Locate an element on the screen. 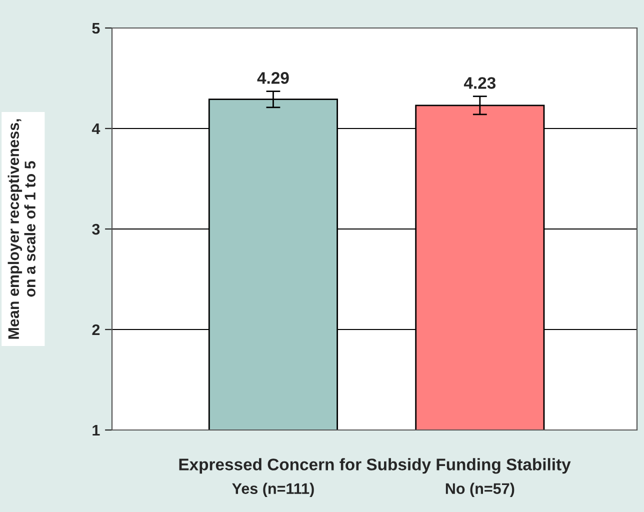 The height and width of the screenshot is (512, 644). x-tick-label: No (n=57) is located at coordinates (480, 490).